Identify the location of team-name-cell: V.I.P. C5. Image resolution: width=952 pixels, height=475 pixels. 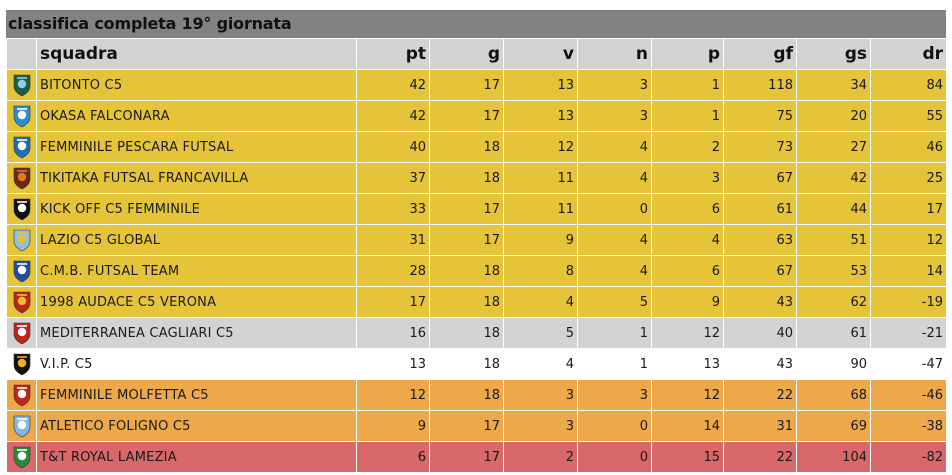
(196, 364).